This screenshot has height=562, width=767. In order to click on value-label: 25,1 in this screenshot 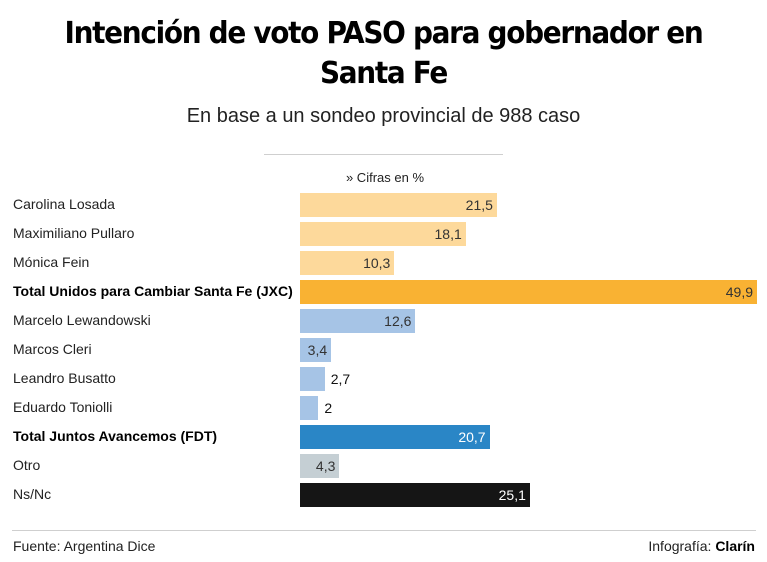, I will do `click(512, 495)`.